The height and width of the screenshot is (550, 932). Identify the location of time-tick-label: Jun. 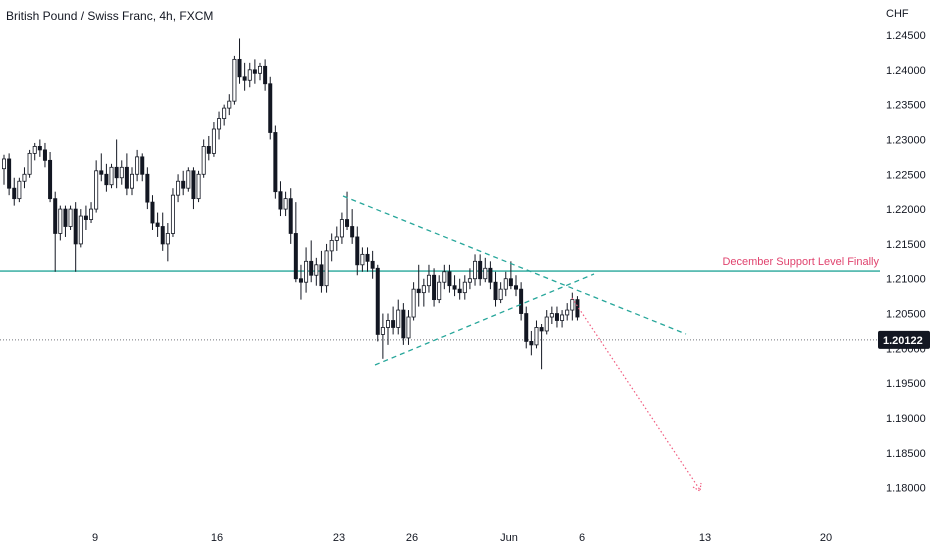
(509, 538).